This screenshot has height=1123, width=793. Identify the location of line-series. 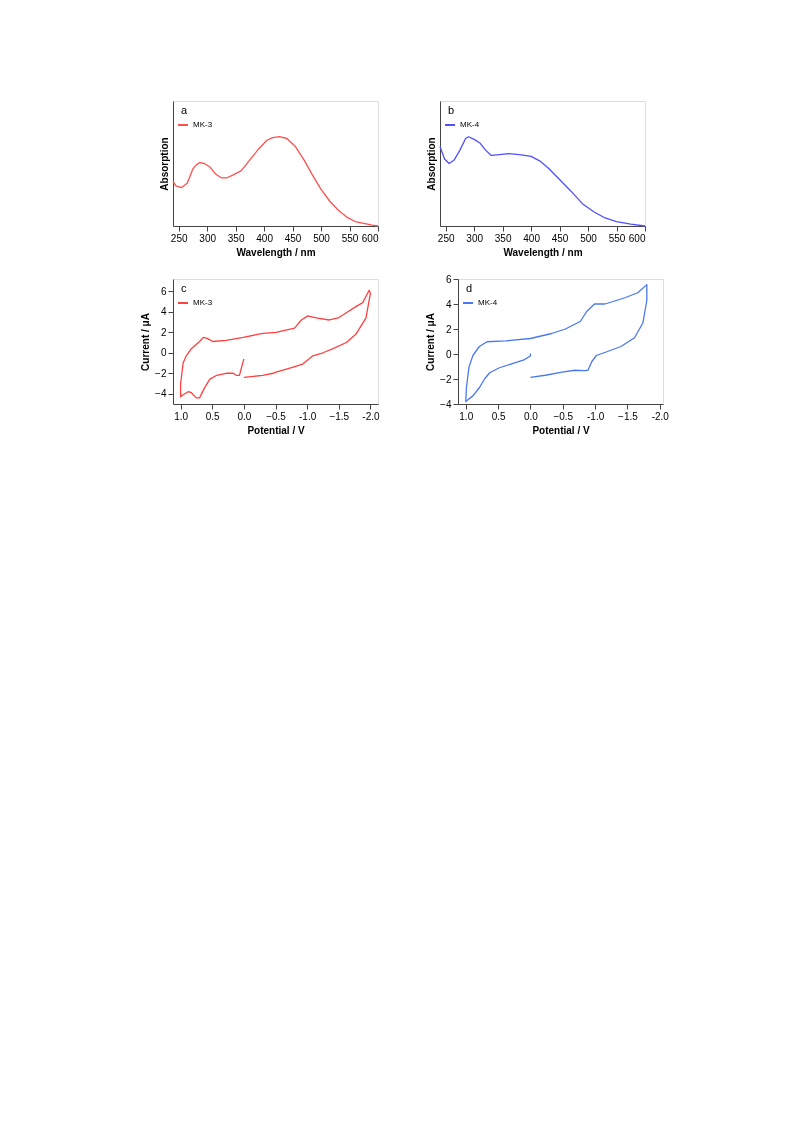
(556, 343).